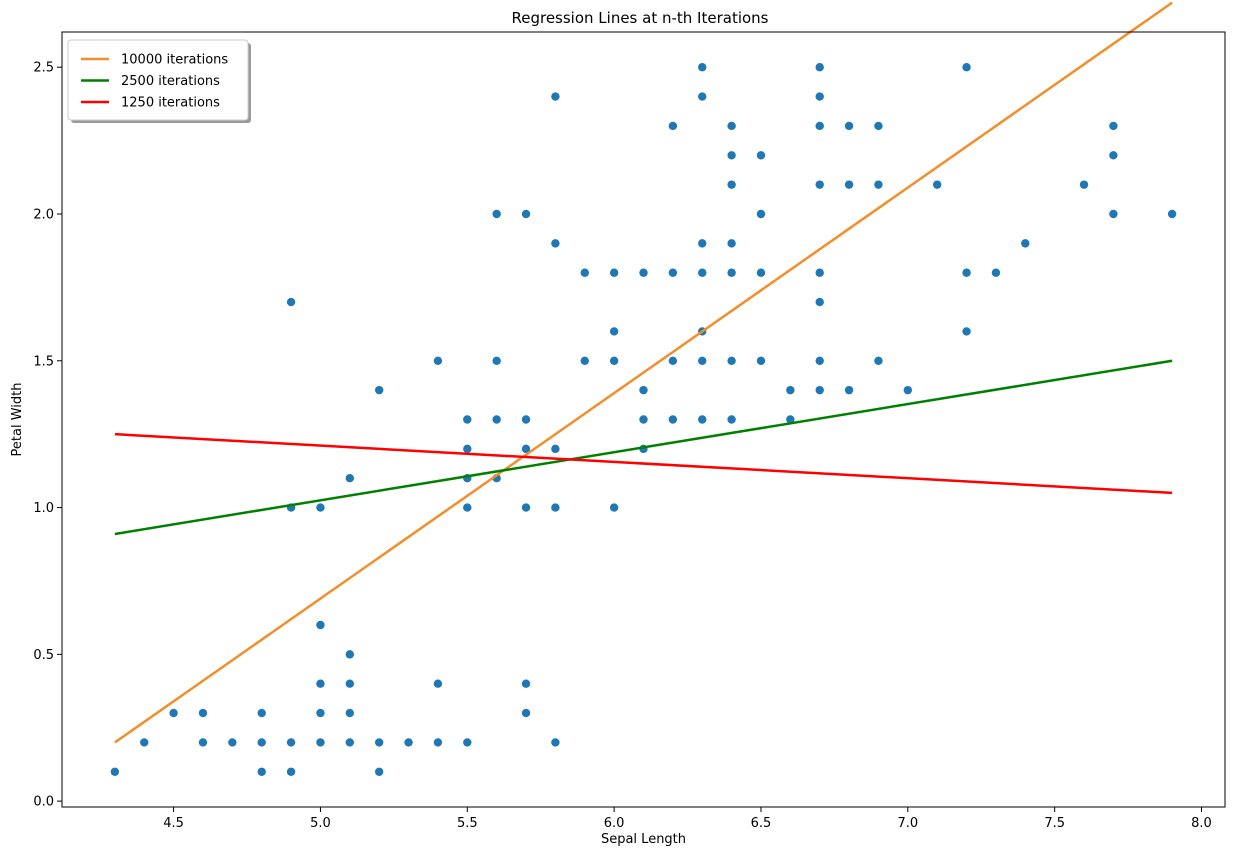  What do you see at coordinates (43, 802) in the screenshot?
I see `y-tick-label: 0.0` at bounding box center [43, 802].